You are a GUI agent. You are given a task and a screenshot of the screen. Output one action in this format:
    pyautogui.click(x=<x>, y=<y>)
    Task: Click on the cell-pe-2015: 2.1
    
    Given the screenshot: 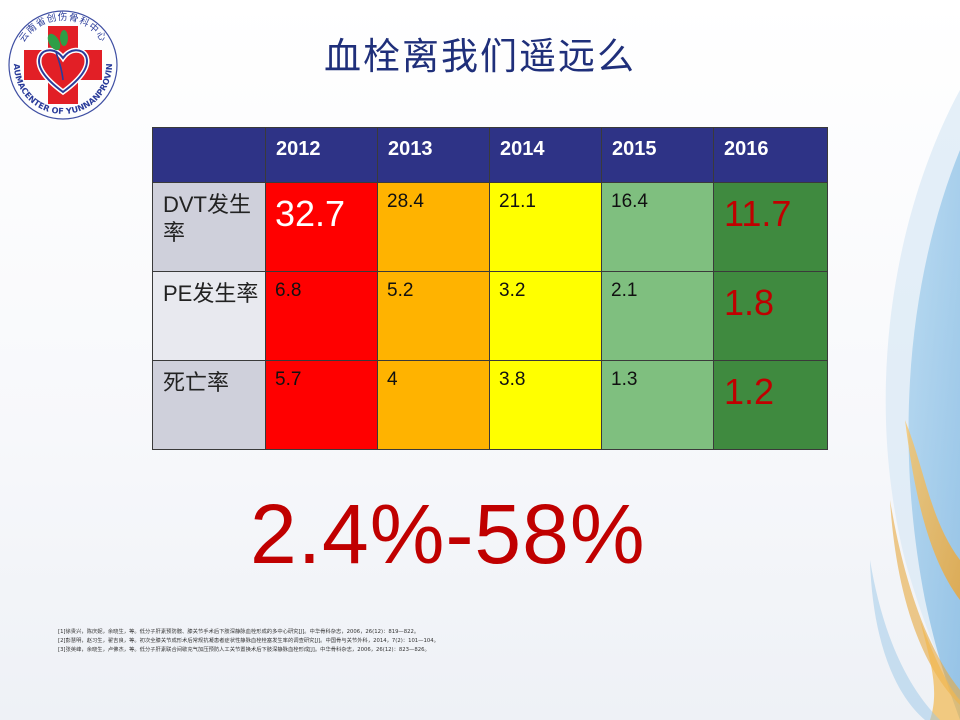 What is the action you would take?
    pyautogui.click(x=657, y=316)
    